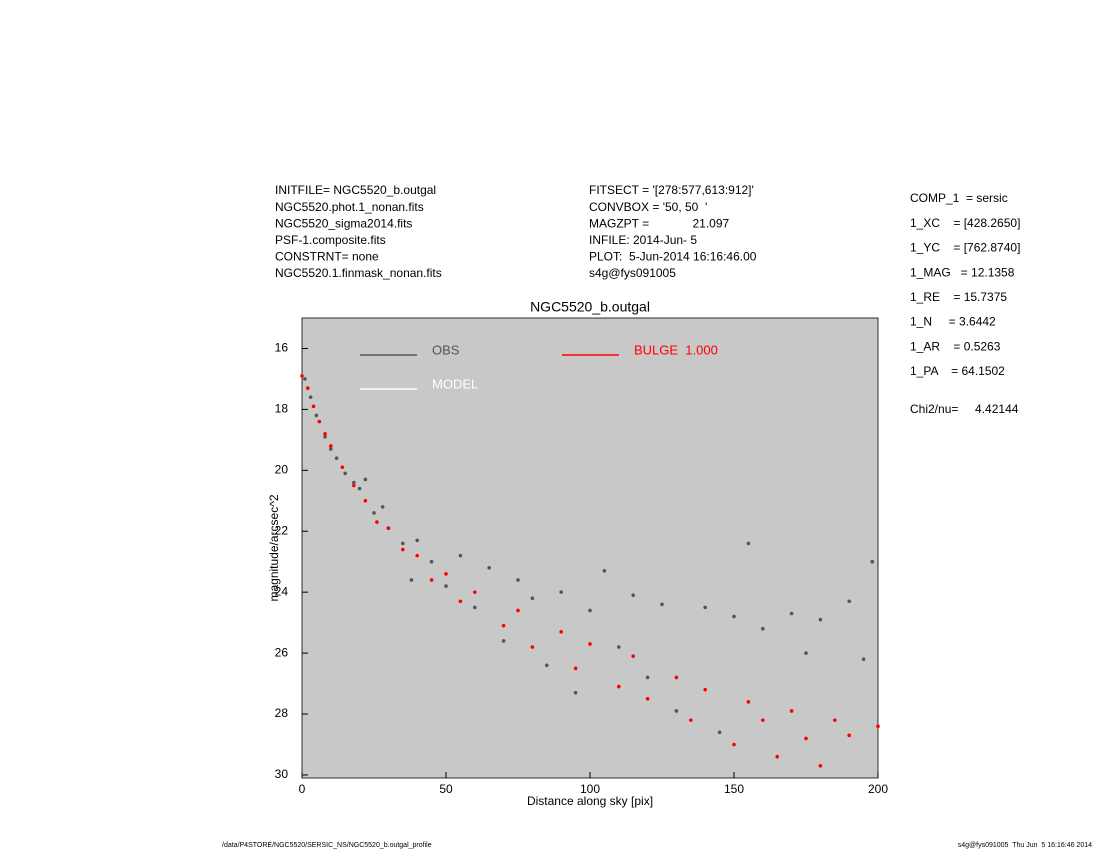 The image size is (1100, 855). What do you see at coordinates (455, 383) in the screenshot?
I see `legend-label: MODEL` at bounding box center [455, 383].